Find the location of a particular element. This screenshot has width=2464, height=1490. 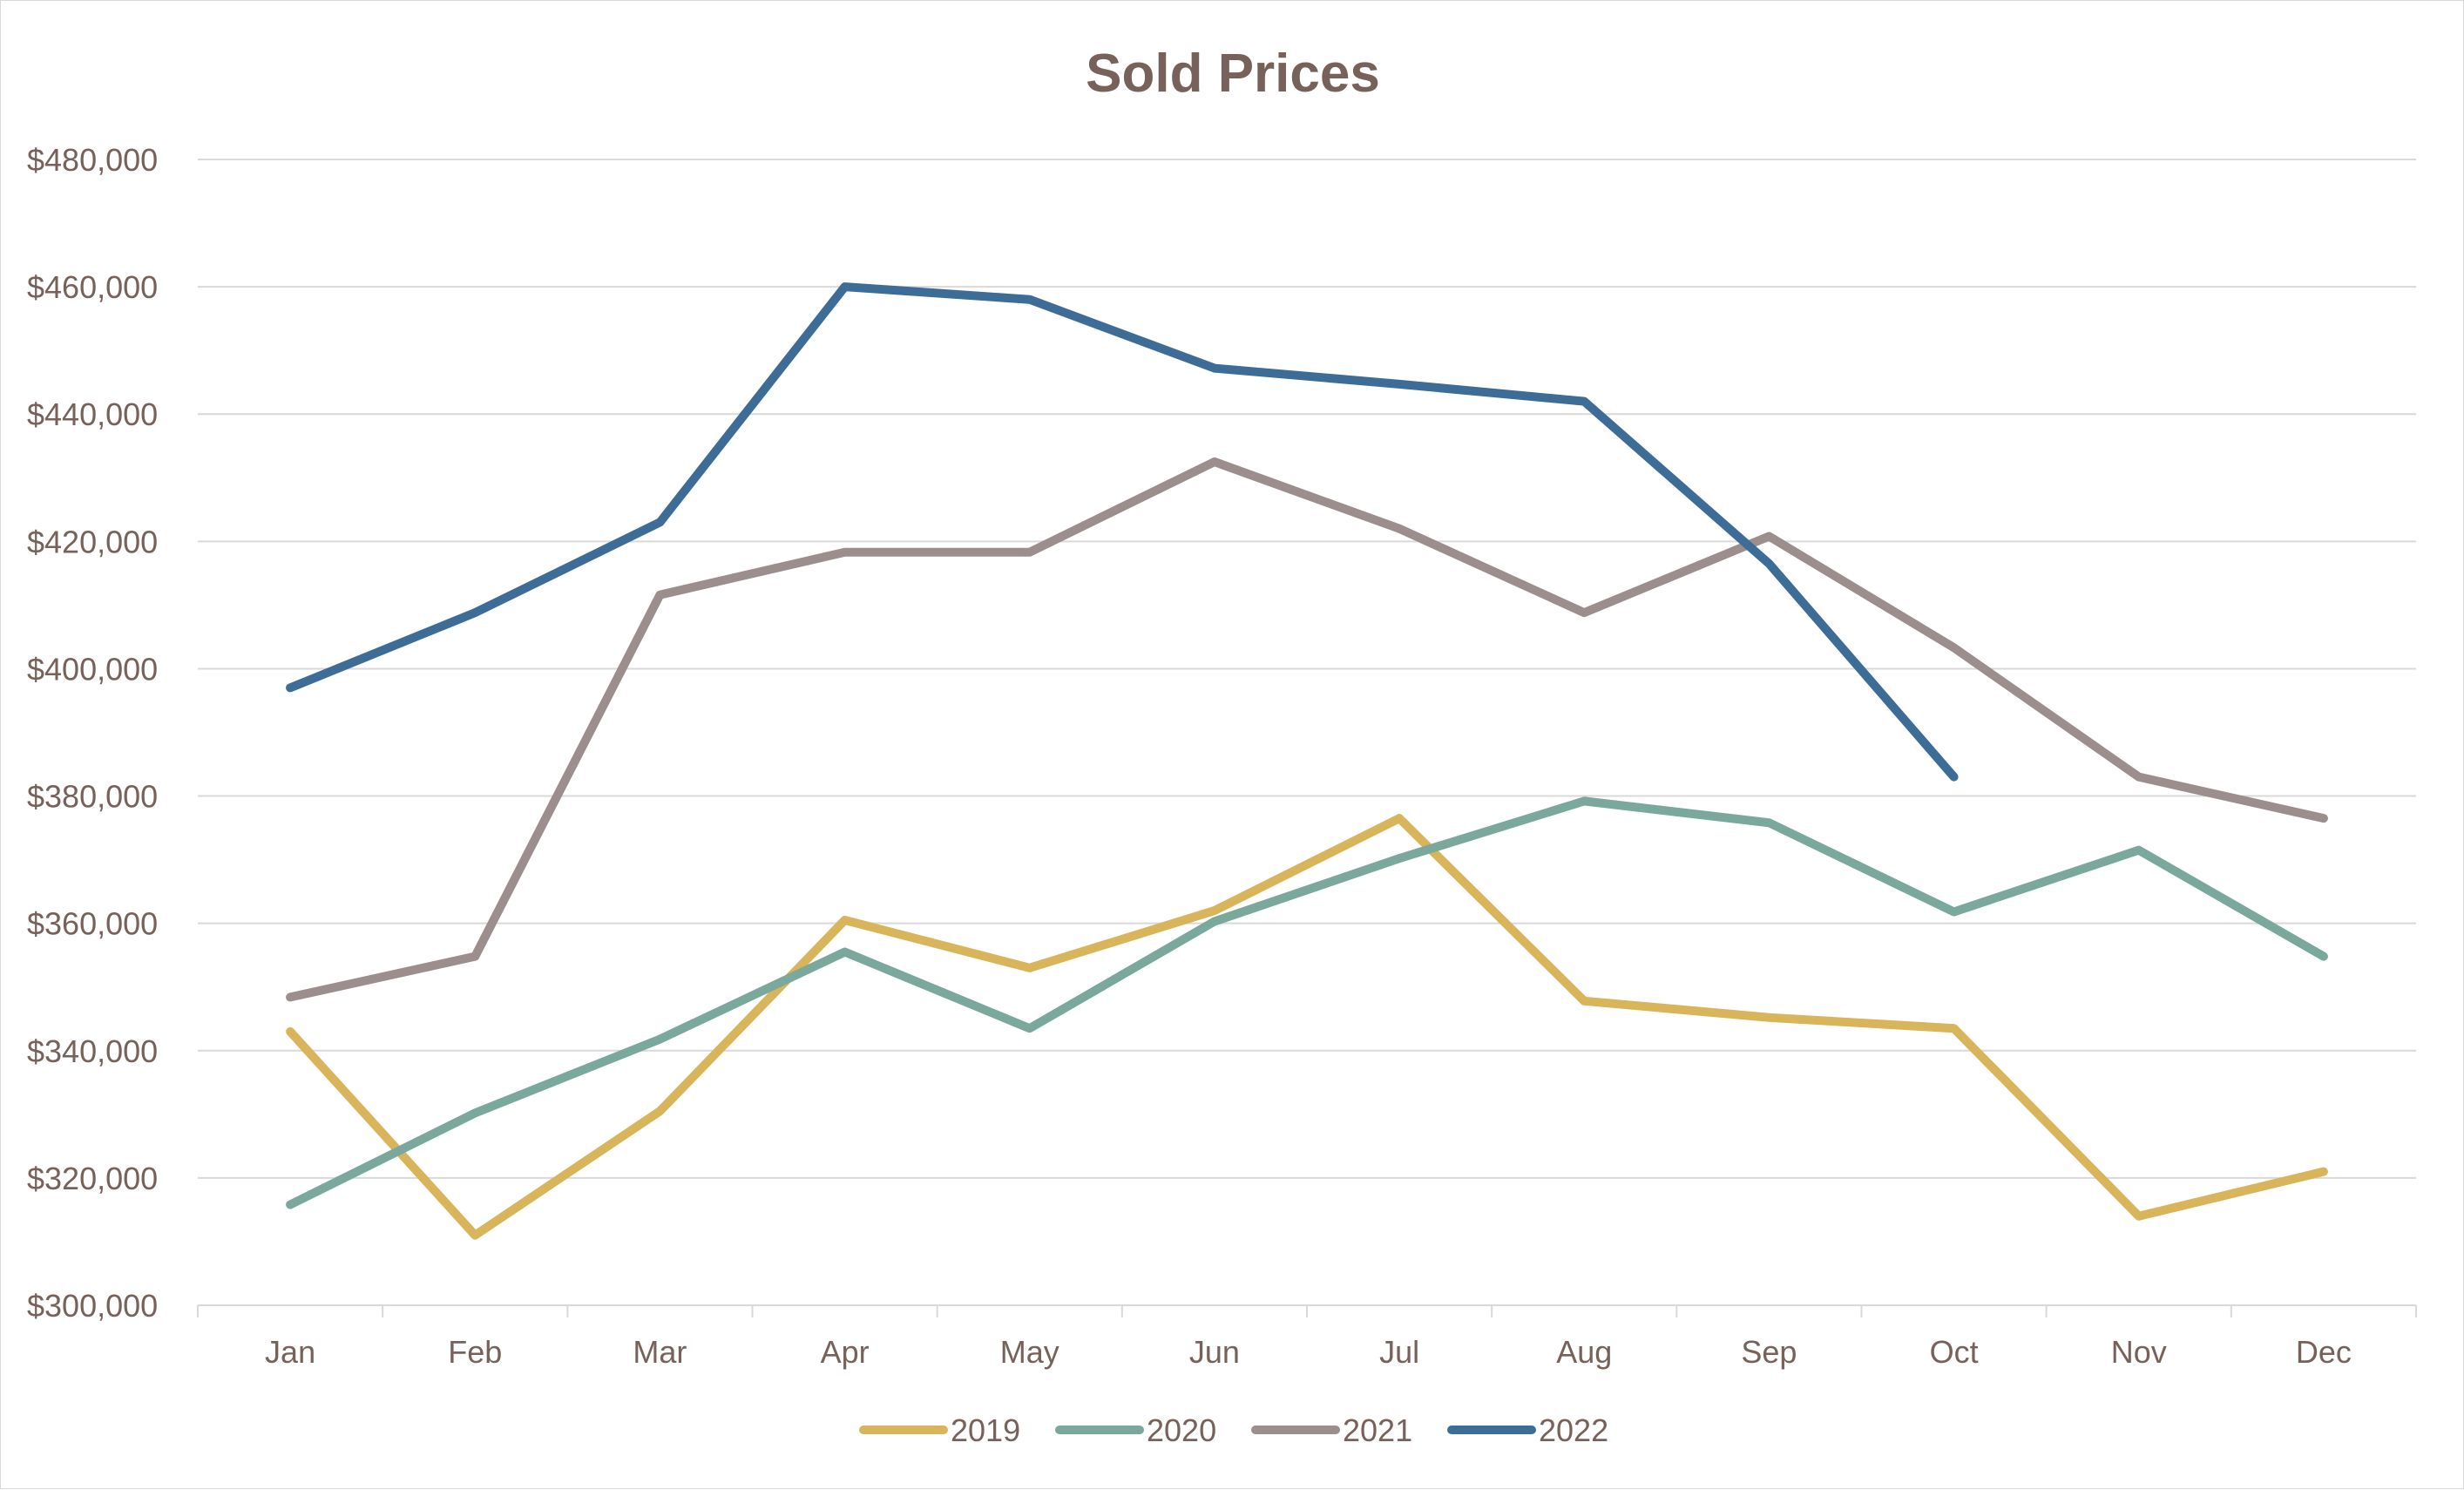

x-tick-label: Jun is located at coordinates (1214, 1352).